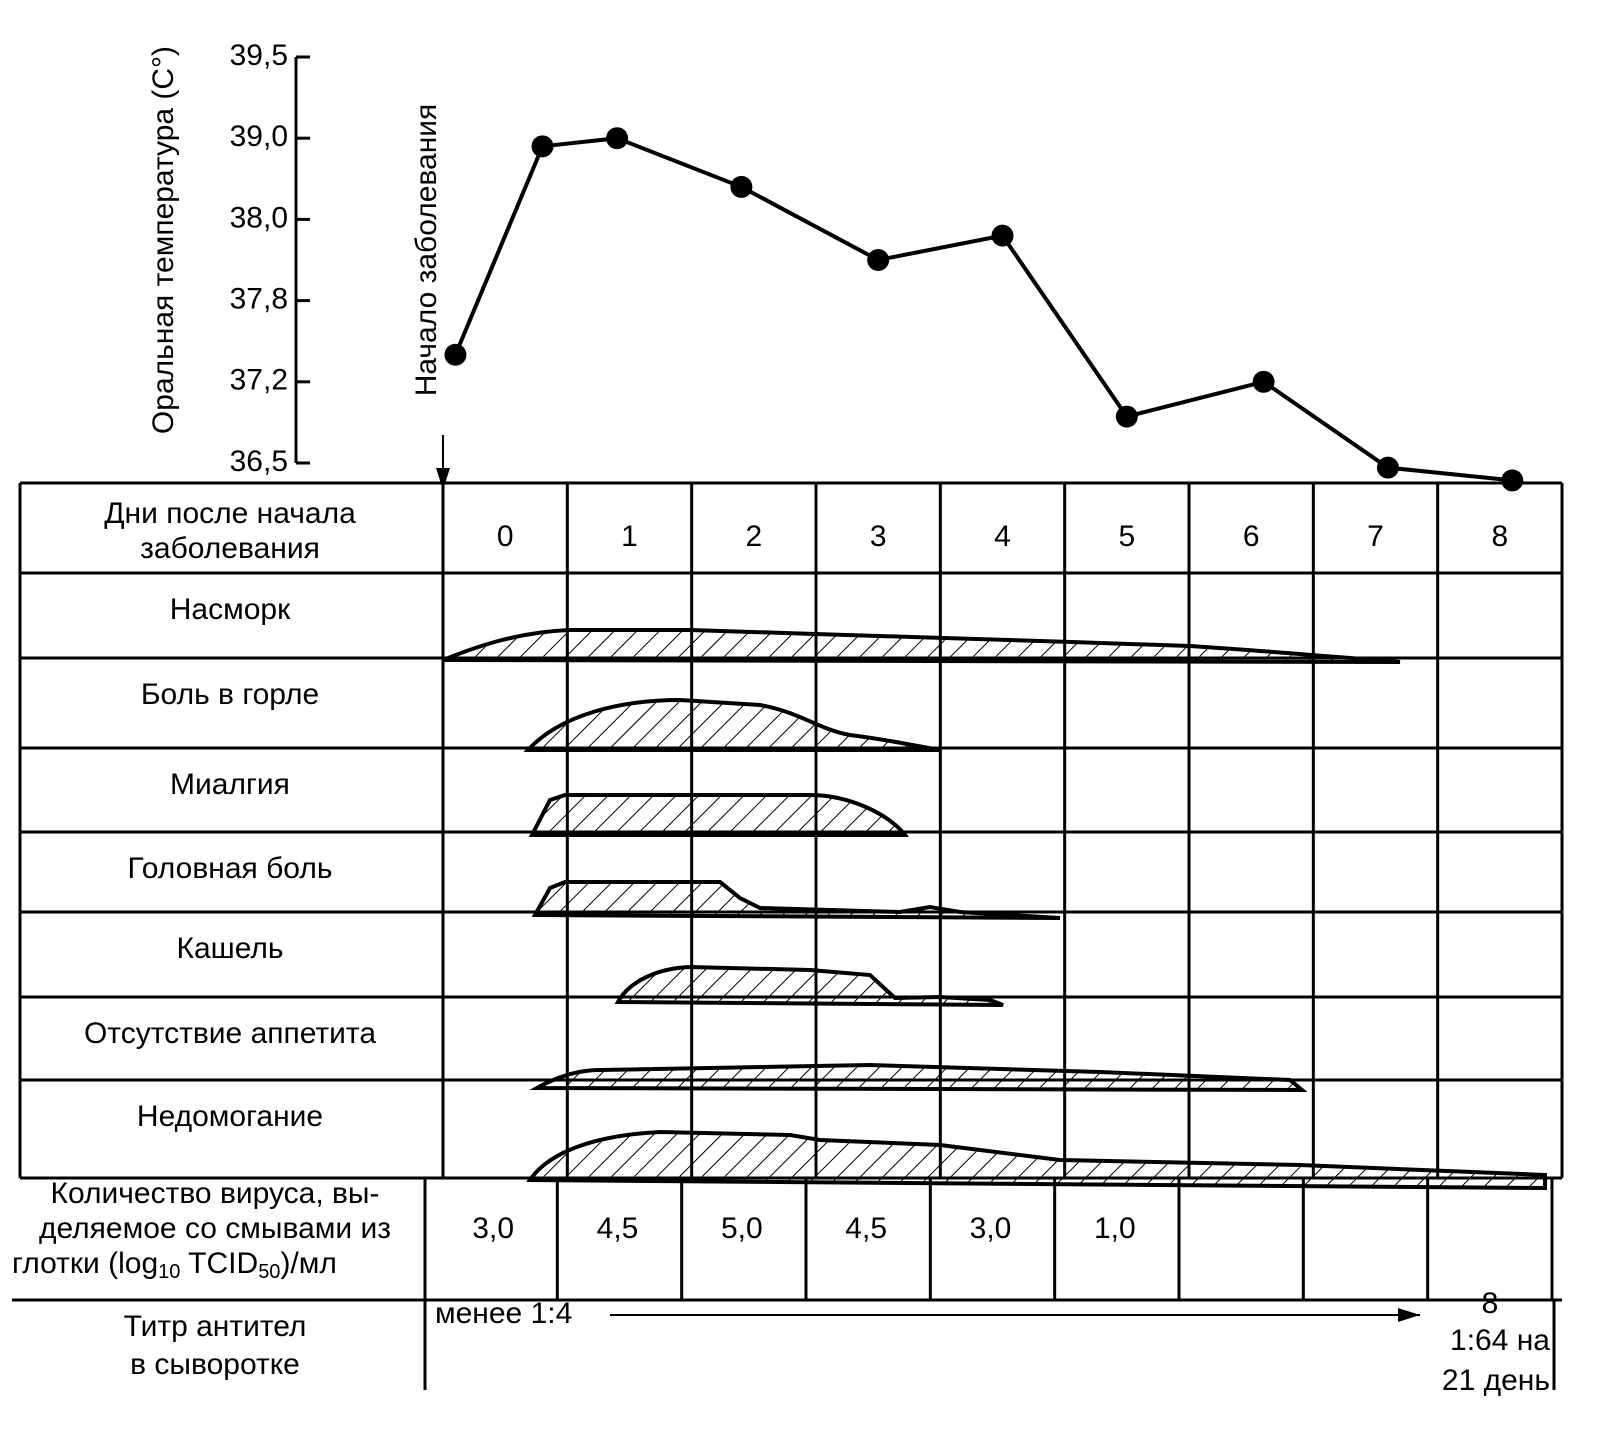 The height and width of the screenshot is (1432, 1602). Describe the element at coordinates (230, 694) in the screenshot. I see `symptom-label: Боль в горле` at that location.